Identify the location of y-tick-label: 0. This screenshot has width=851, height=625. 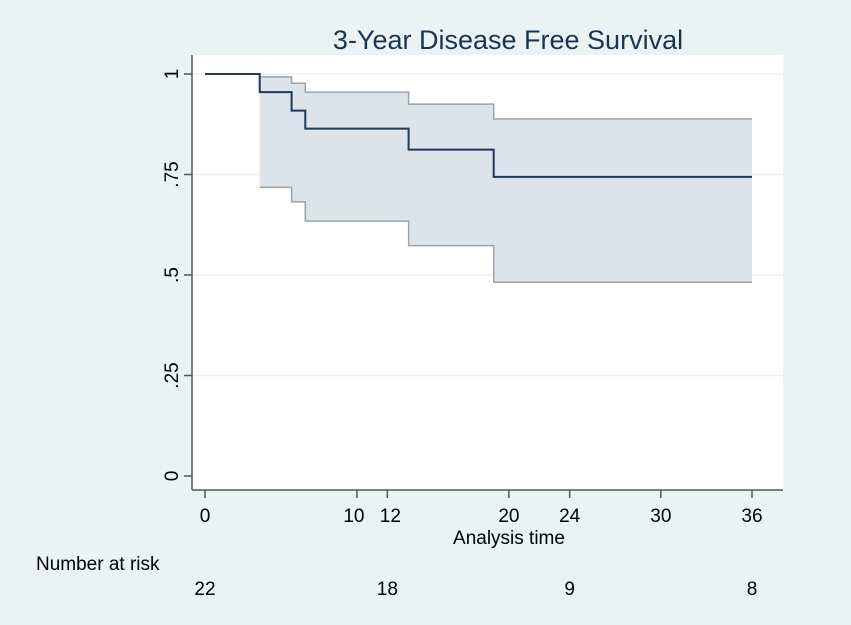
(172, 476).